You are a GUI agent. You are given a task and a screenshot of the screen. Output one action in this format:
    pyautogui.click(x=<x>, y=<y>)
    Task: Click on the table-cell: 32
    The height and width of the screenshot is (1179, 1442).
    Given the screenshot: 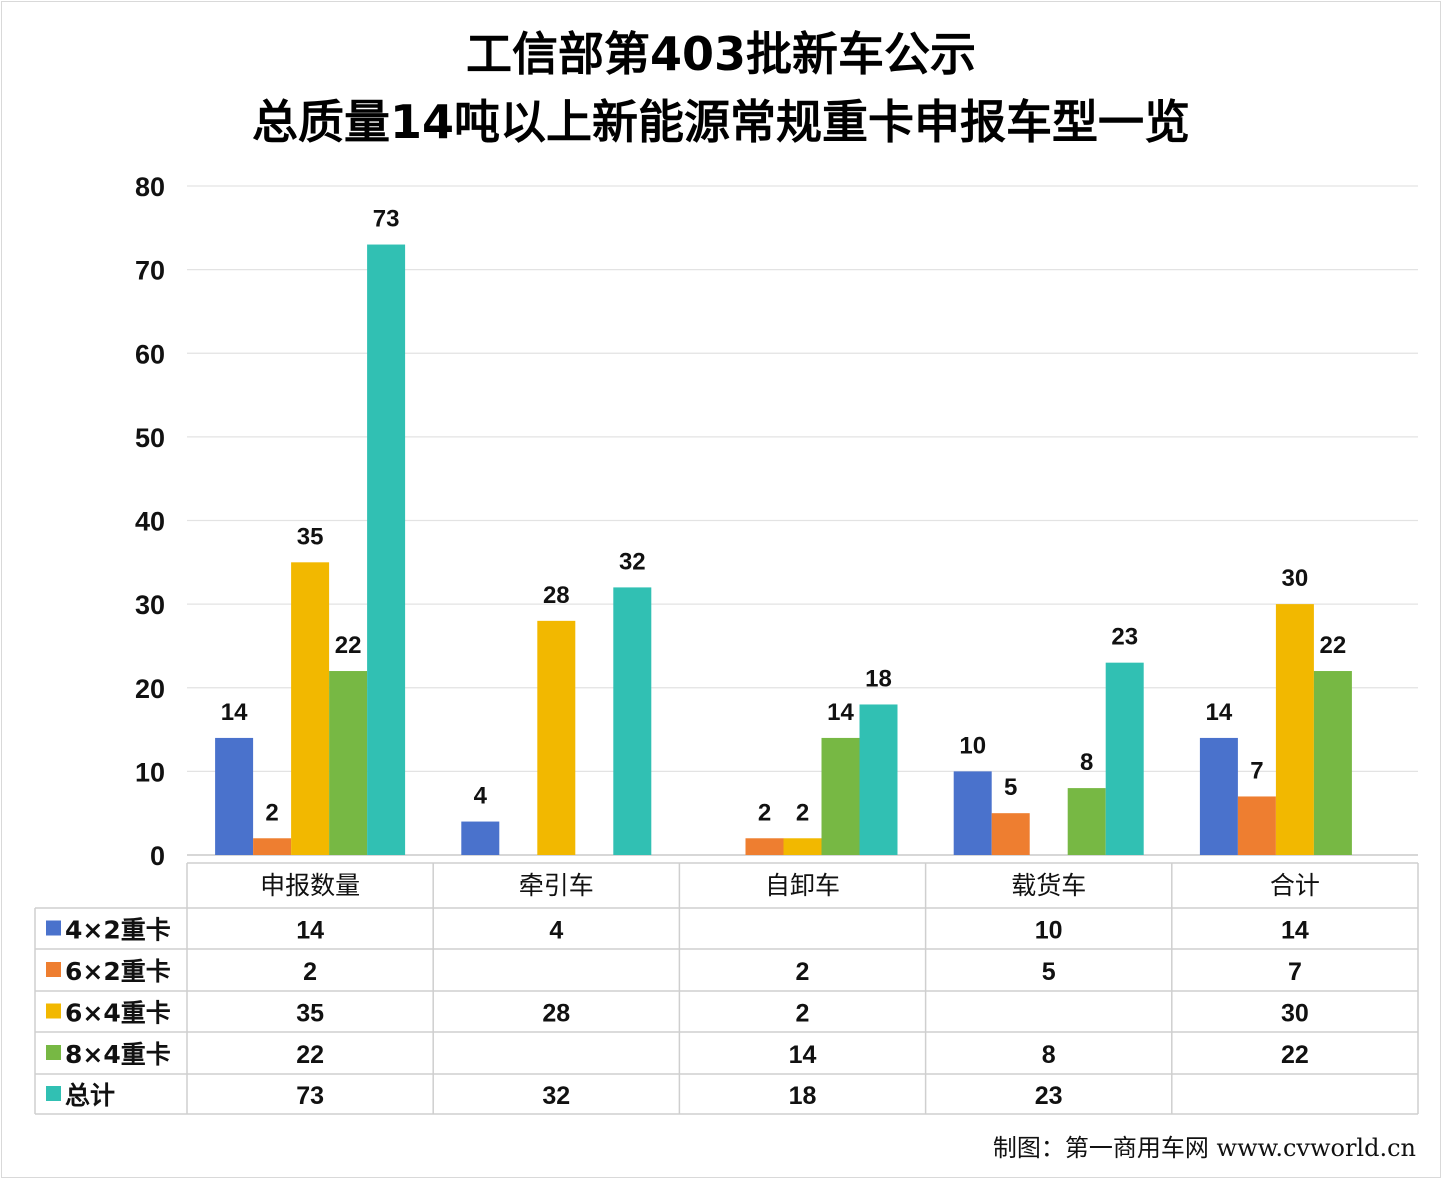 What is the action you would take?
    pyautogui.click(x=556, y=1096)
    